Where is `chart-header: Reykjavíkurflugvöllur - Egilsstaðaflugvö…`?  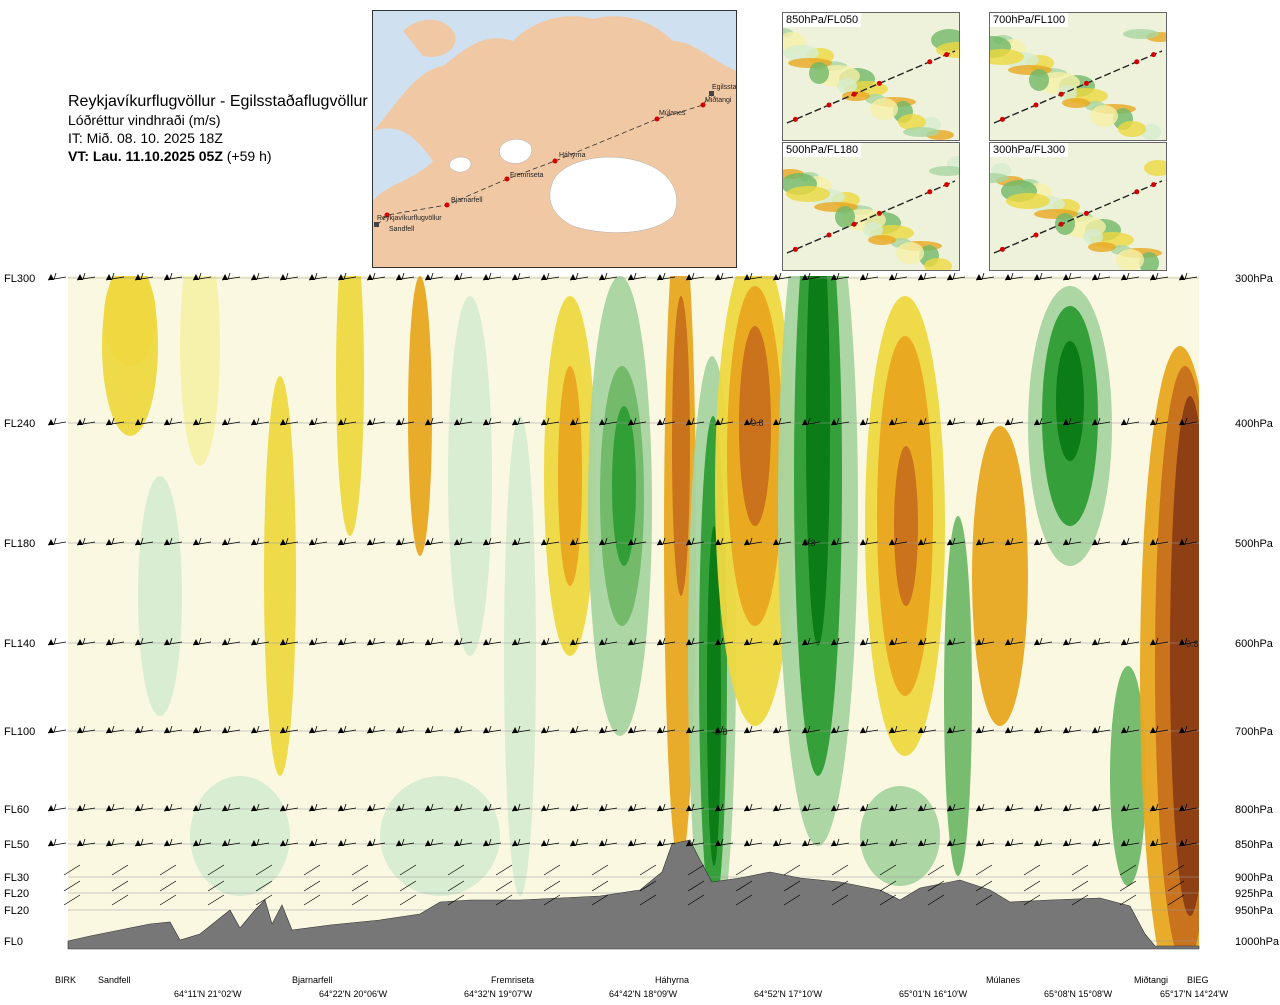 chart-header: Reykjavíkurflugvöllur - Egilsstaðaflugvö… is located at coordinates (218, 129).